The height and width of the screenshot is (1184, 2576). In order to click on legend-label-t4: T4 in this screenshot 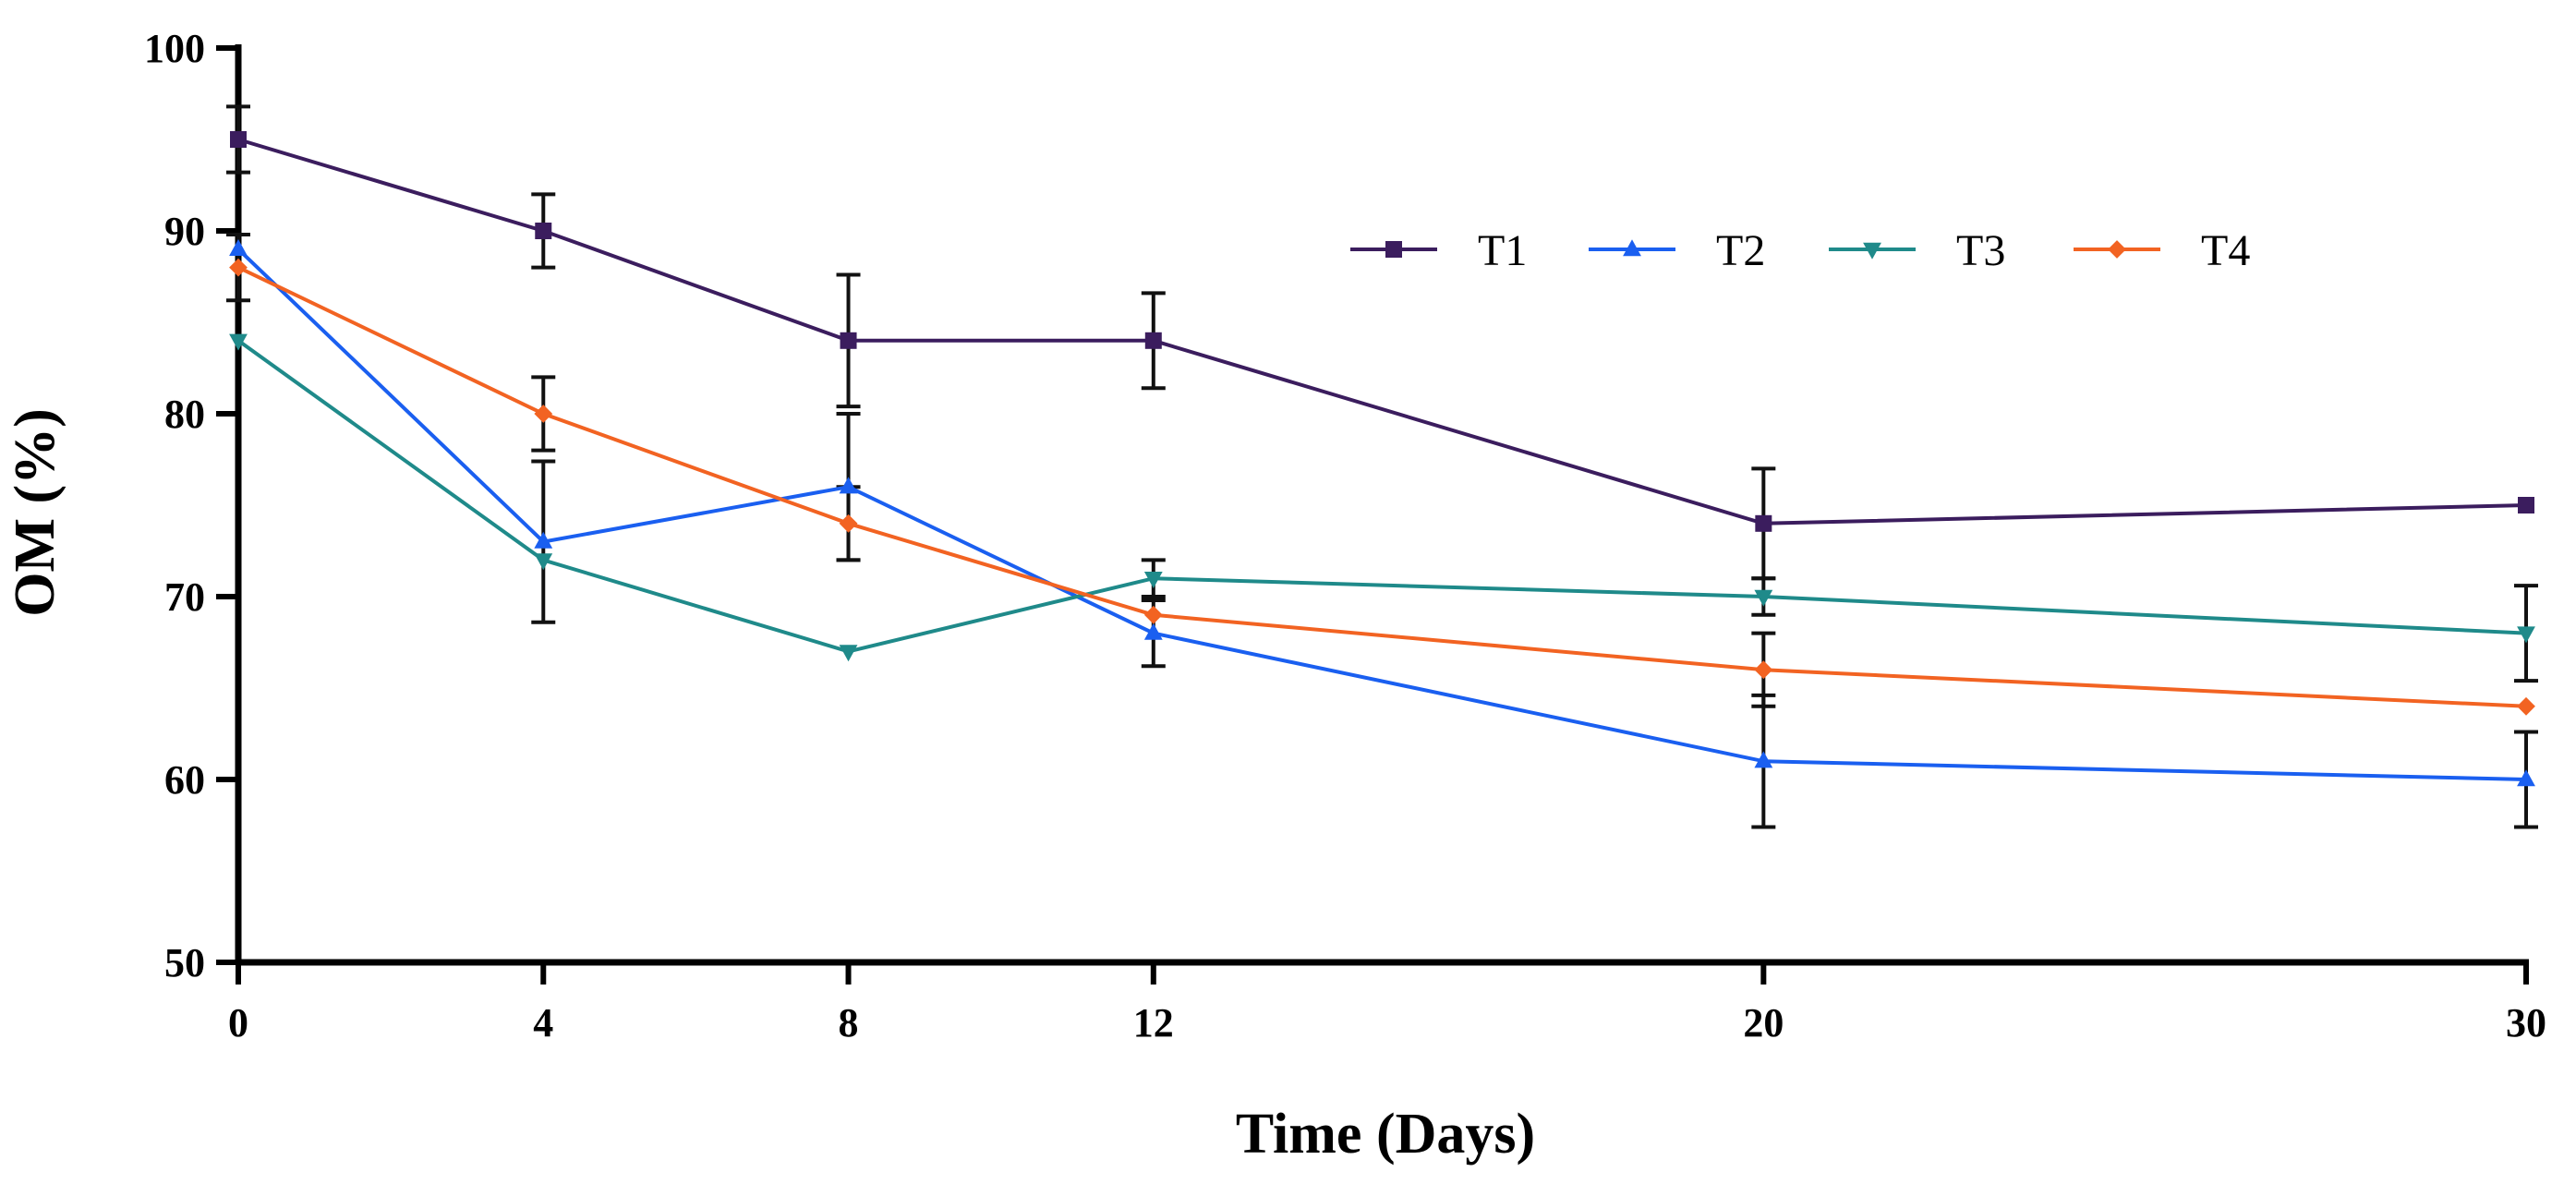, I will do `click(2225, 250)`.